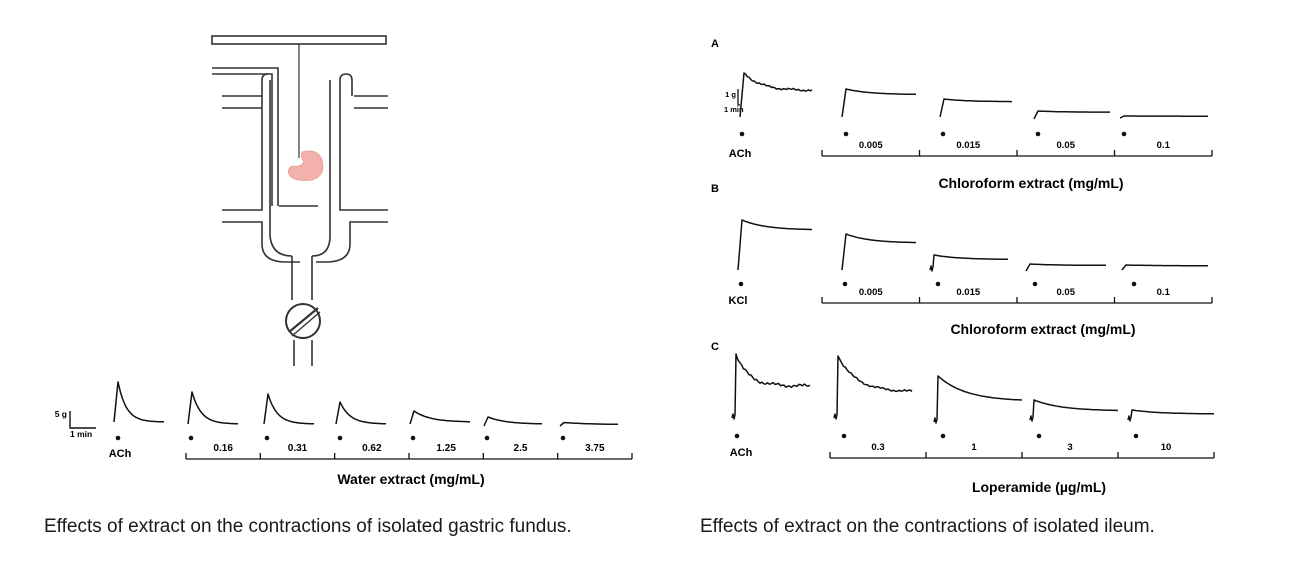 This screenshot has height=583, width=1299. Describe the element at coordinates (972, 253) in the screenshot. I see `panel-b-traces` at that location.